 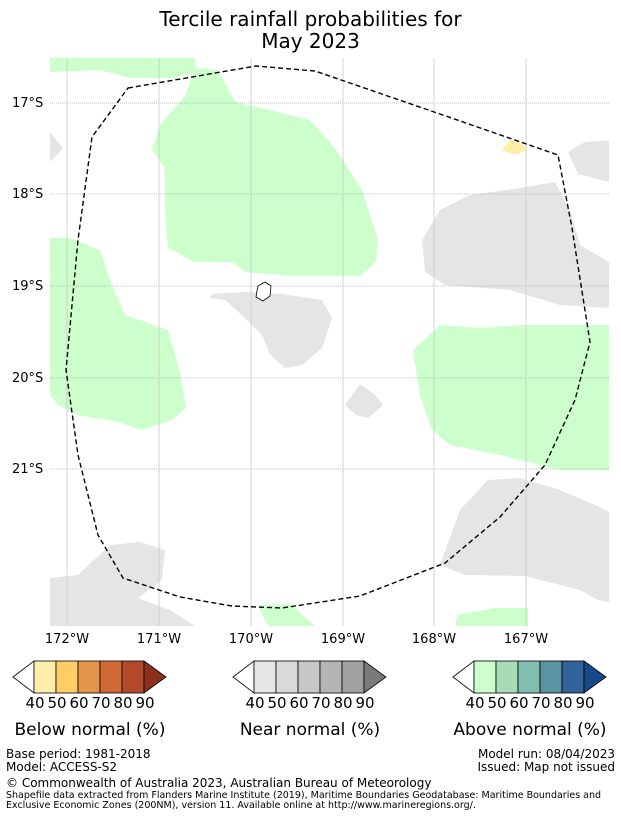 I want to click on lat-label-17s: 17°S, so click(x=28, y=103).